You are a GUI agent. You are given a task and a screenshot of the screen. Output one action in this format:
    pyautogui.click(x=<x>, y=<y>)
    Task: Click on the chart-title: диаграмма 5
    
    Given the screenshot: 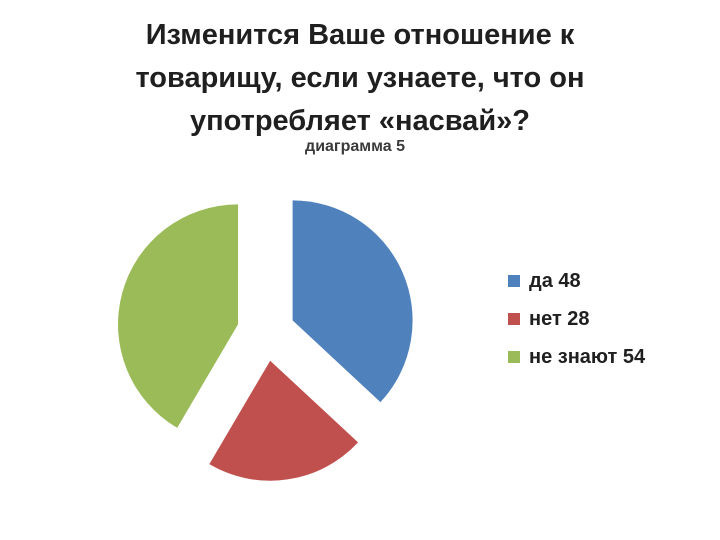 What is the action you would take?
    pyautogui.click(x=355, y=146)
    